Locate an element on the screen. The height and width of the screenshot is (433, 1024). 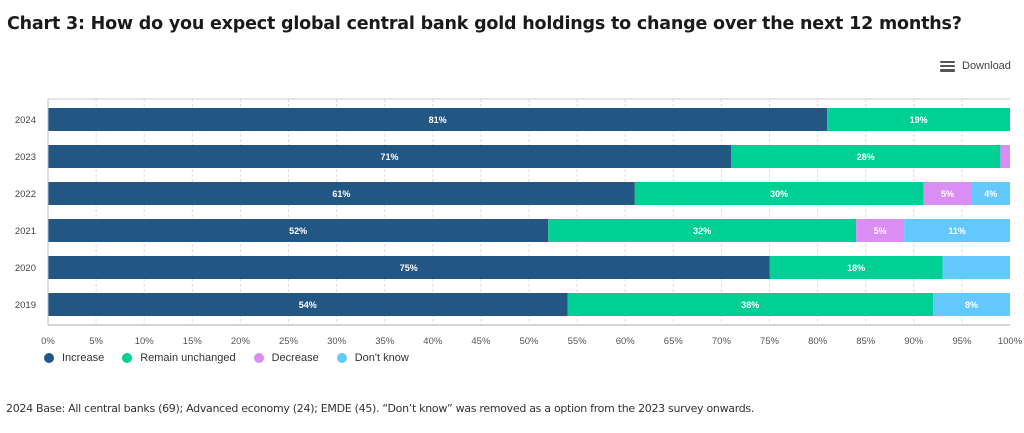
x-tick-label: 65% is located at coordinates (674, 340).